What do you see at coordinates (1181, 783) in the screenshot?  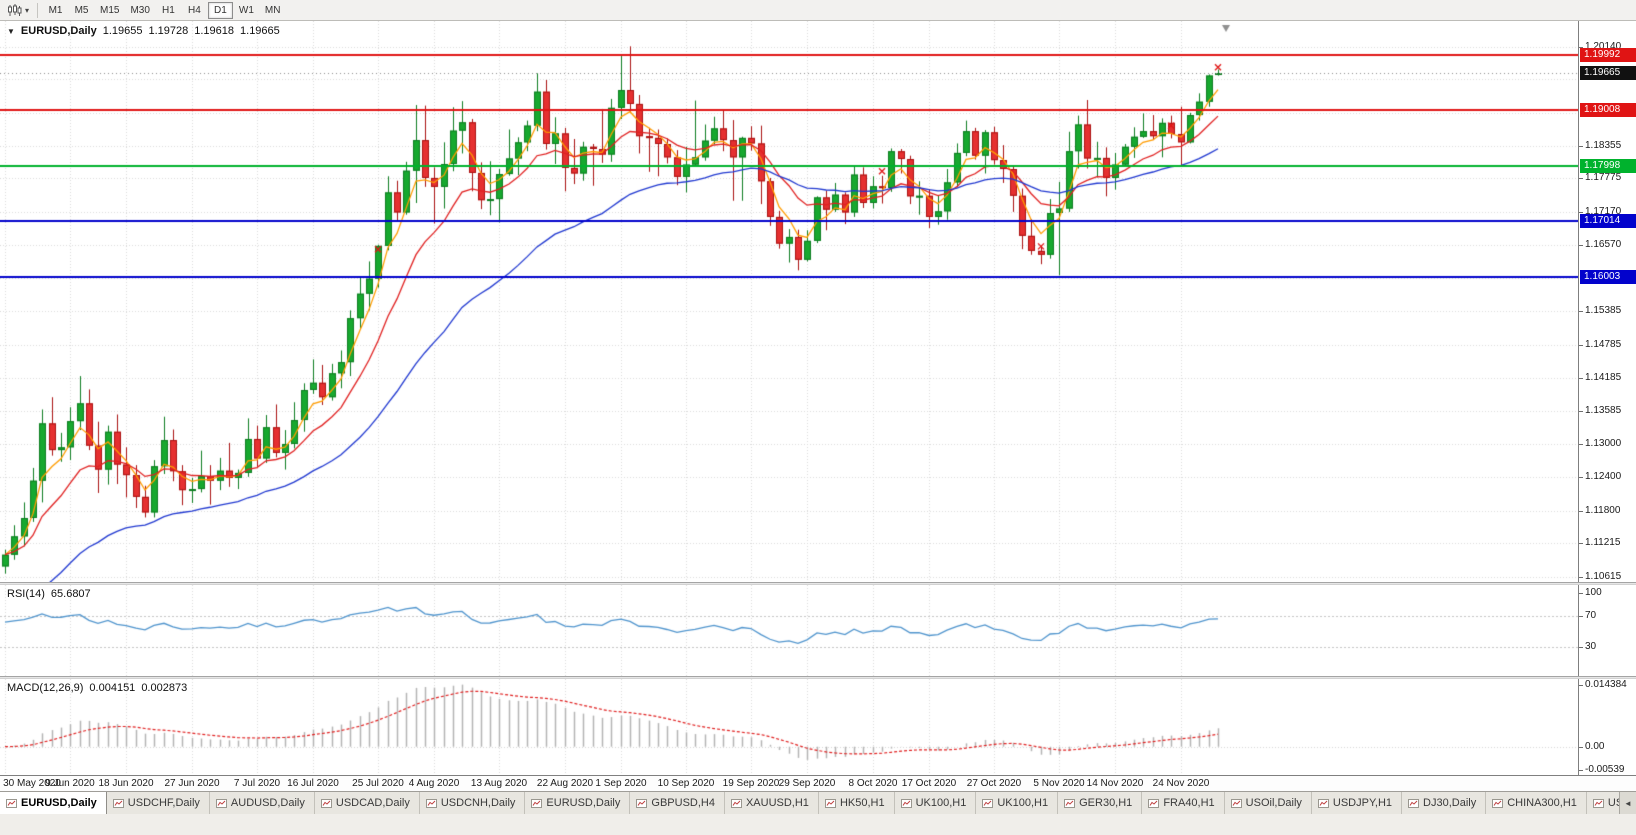 I see `date-label: 24 Nov 2020` at bounding box center [1181, 783].